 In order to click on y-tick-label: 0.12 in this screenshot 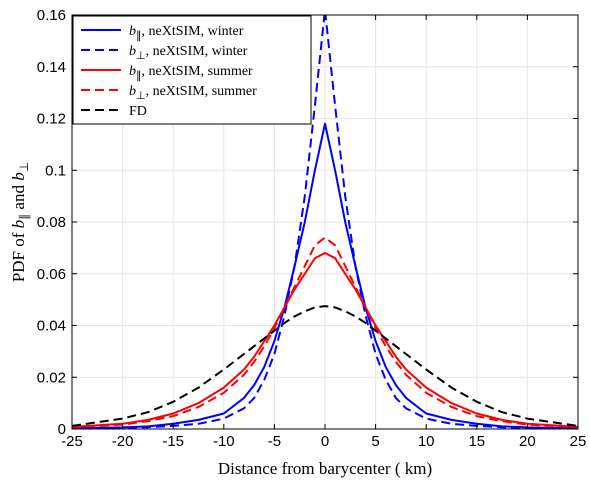, I will do `click(51, 119)`.